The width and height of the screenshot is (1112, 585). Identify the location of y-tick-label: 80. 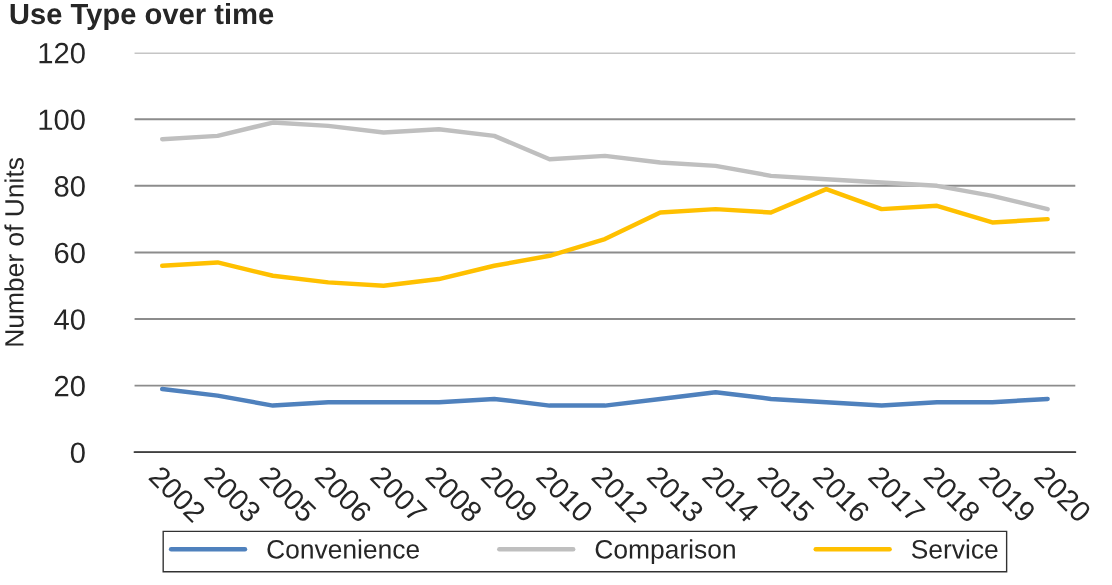
(69, 186).